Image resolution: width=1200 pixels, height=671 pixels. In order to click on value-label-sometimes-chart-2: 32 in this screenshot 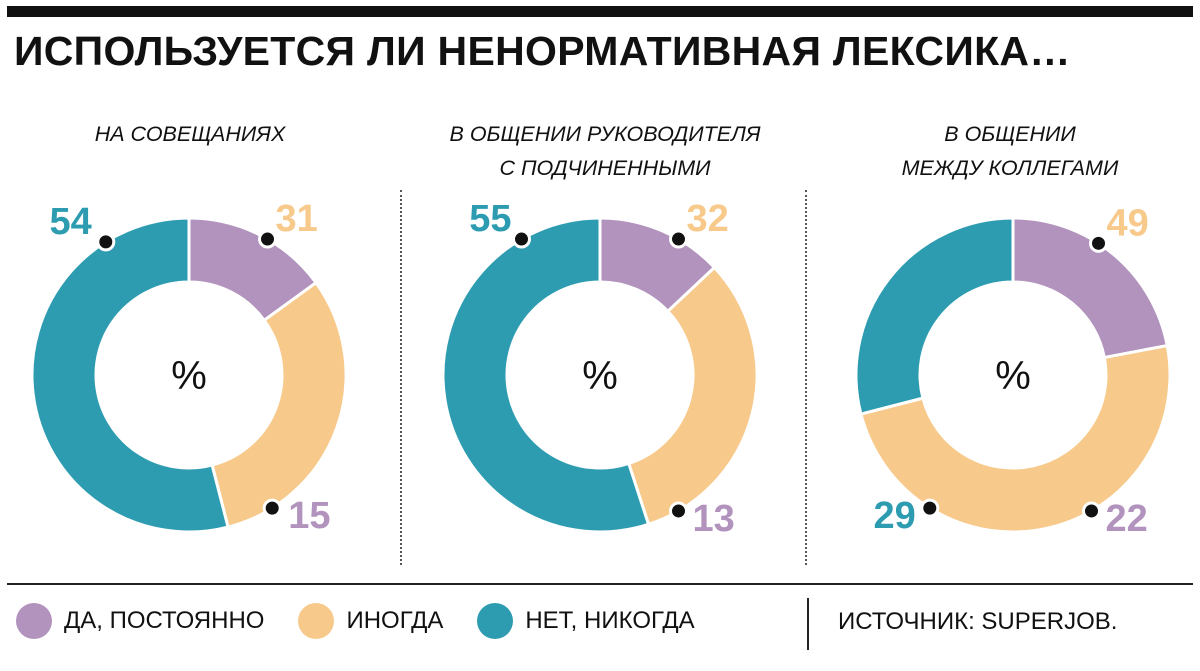, I will do `click(708, 219)`.